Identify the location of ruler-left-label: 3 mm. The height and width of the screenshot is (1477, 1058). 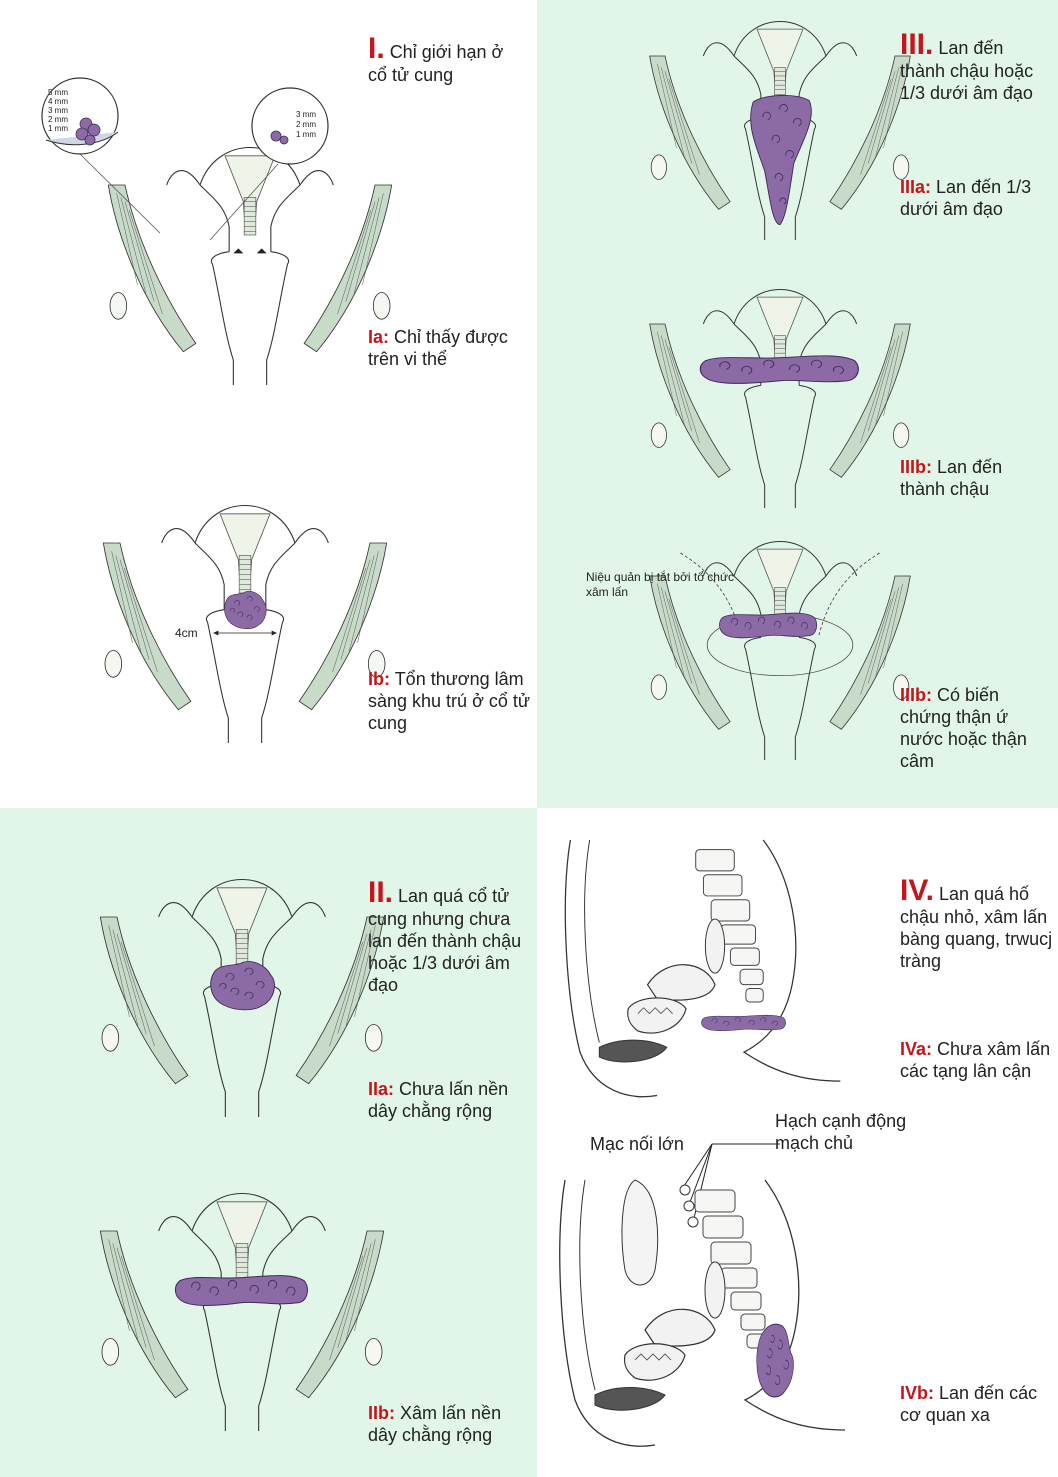
(58, 110).